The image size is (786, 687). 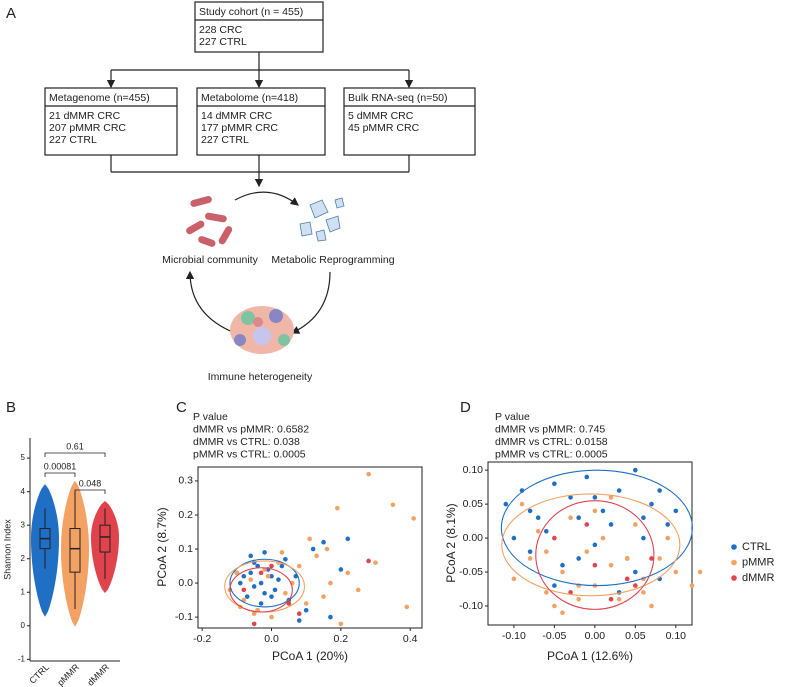 I want to click on x-tick-label: 0.4, so click(x=410, y=639).